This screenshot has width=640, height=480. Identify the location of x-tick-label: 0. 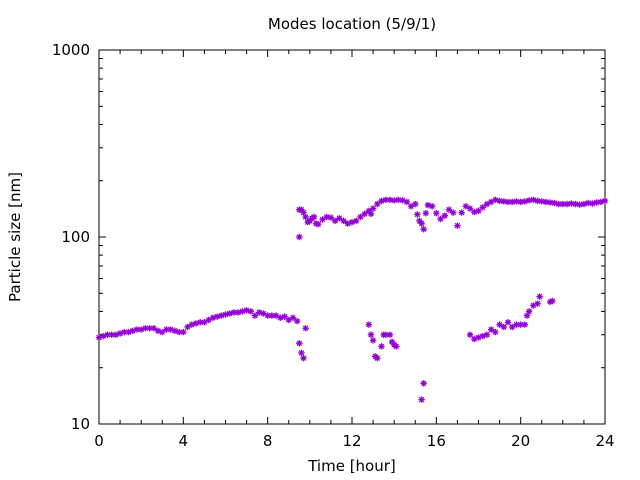
(99, 441).